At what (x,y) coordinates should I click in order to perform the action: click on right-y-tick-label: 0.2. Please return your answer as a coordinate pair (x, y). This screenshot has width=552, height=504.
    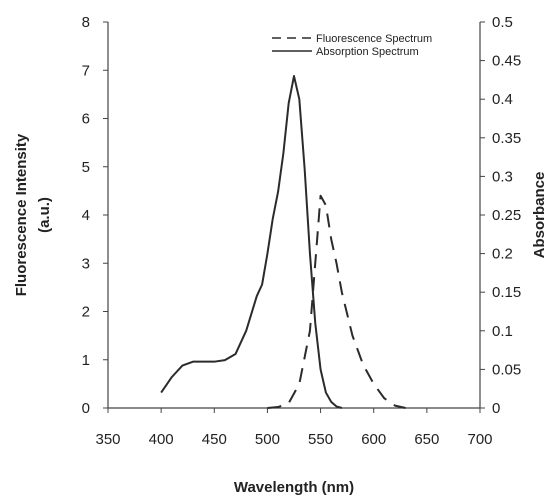
    Looking at the image, I should click on (502, 254).